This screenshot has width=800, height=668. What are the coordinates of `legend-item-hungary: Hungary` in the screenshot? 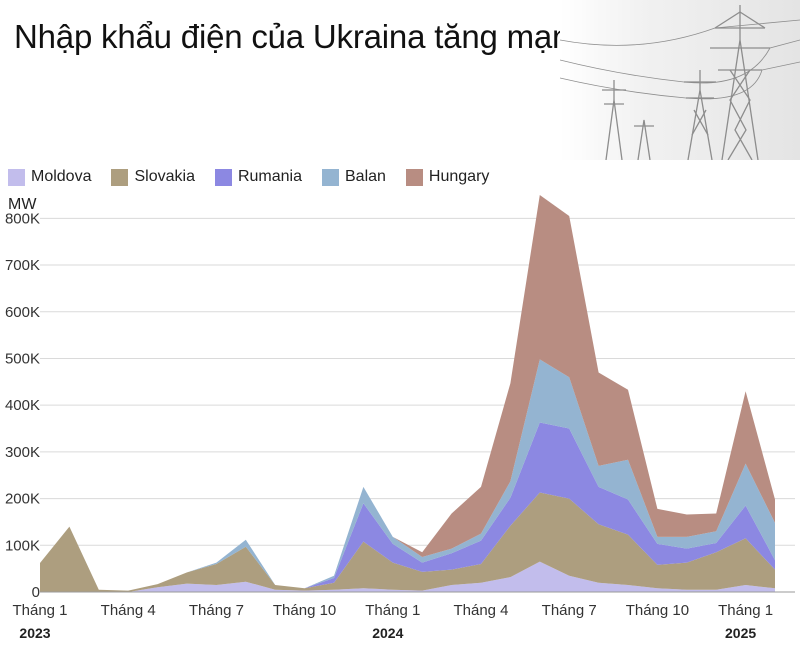 It's located at (447, 177).